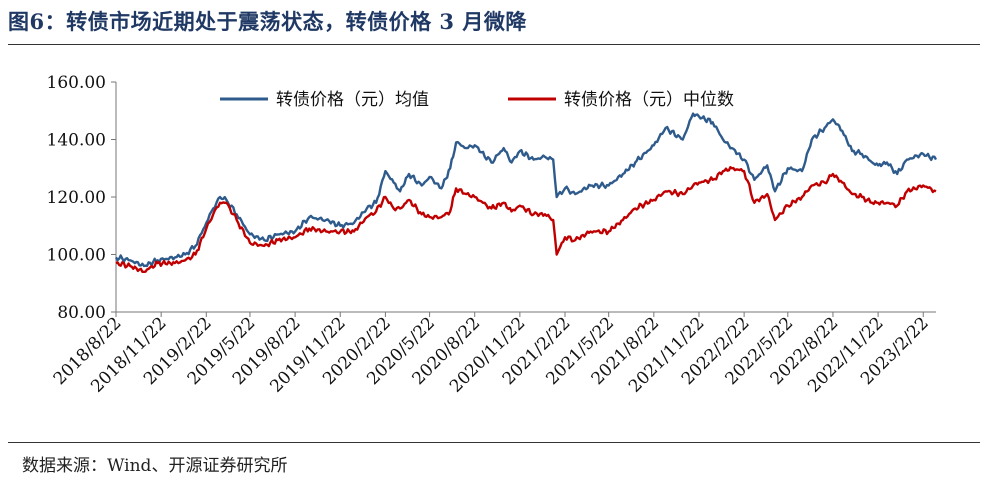 The height and width of the screenshot is (484, 1000). What do you see at coordinates (267, 21) in the screenshot?
I see `figure-title: 图6：转债市场近期处于震荡状态，转债价格 3 月微降` at bounding box center [267, 21].